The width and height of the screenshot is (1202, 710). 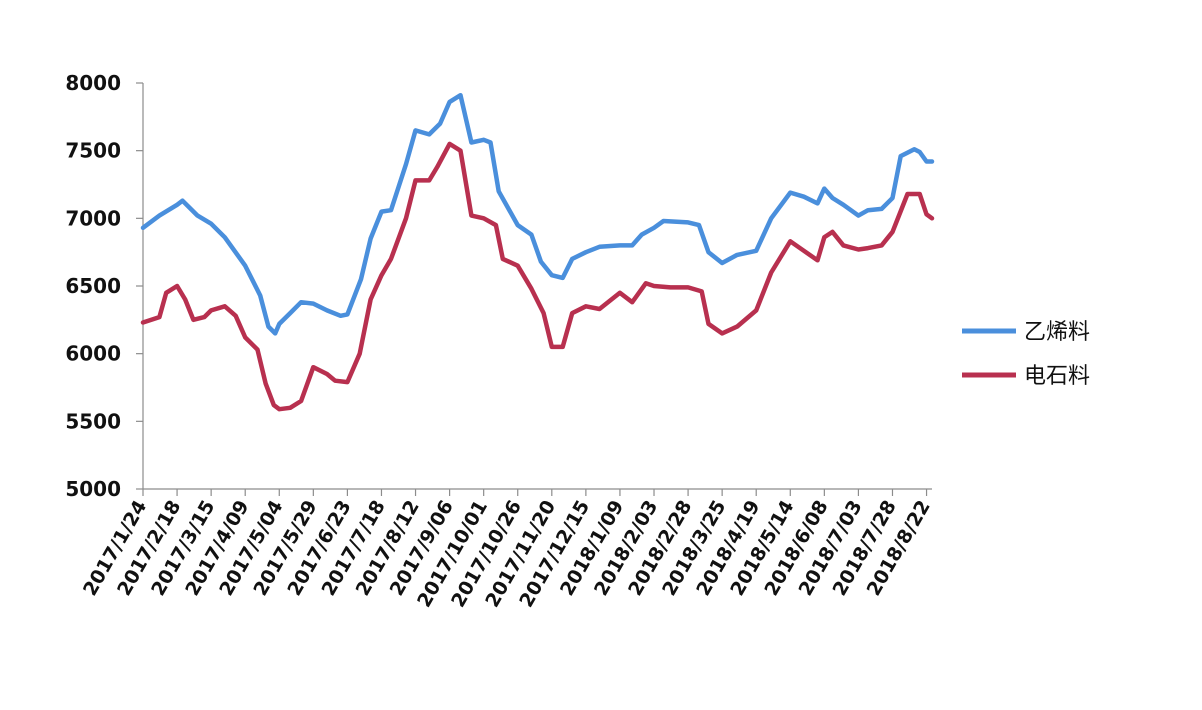 I want to click on legend: 乙烯料 电石料, so click(x=1026, y=354).